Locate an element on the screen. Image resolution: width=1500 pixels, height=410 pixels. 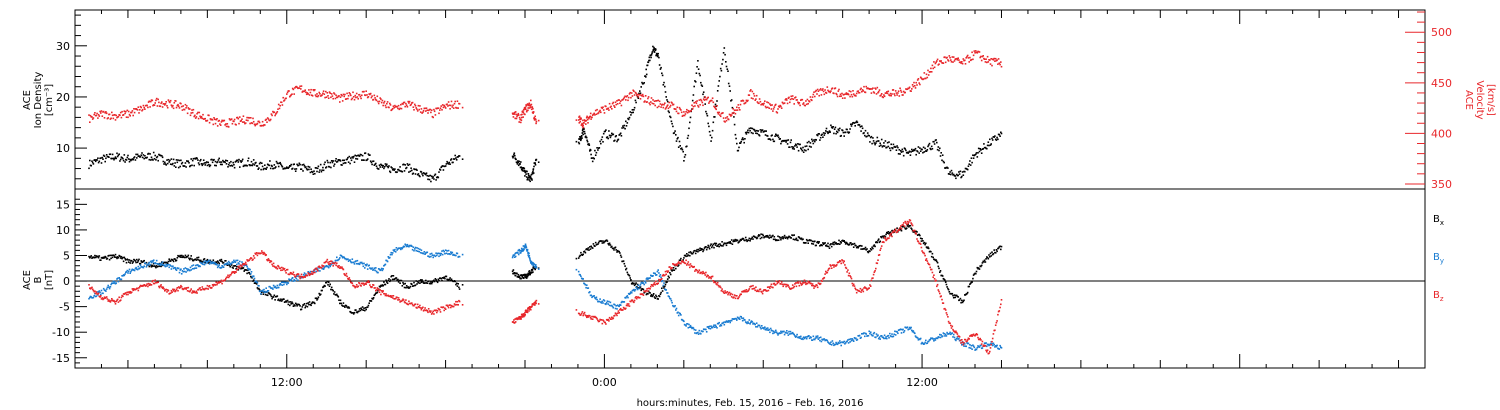
velocity-series is located at coordinates (545, 89).